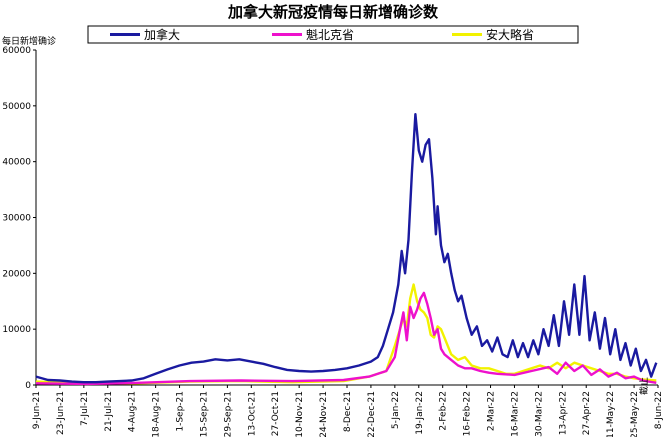 The height and width of the screenshot is (437, 667). What do you see at coordinates (204, 414) in the screenshot?
I see `x-tick-label: 15-Sep-21` at bounding box center [204, 414].